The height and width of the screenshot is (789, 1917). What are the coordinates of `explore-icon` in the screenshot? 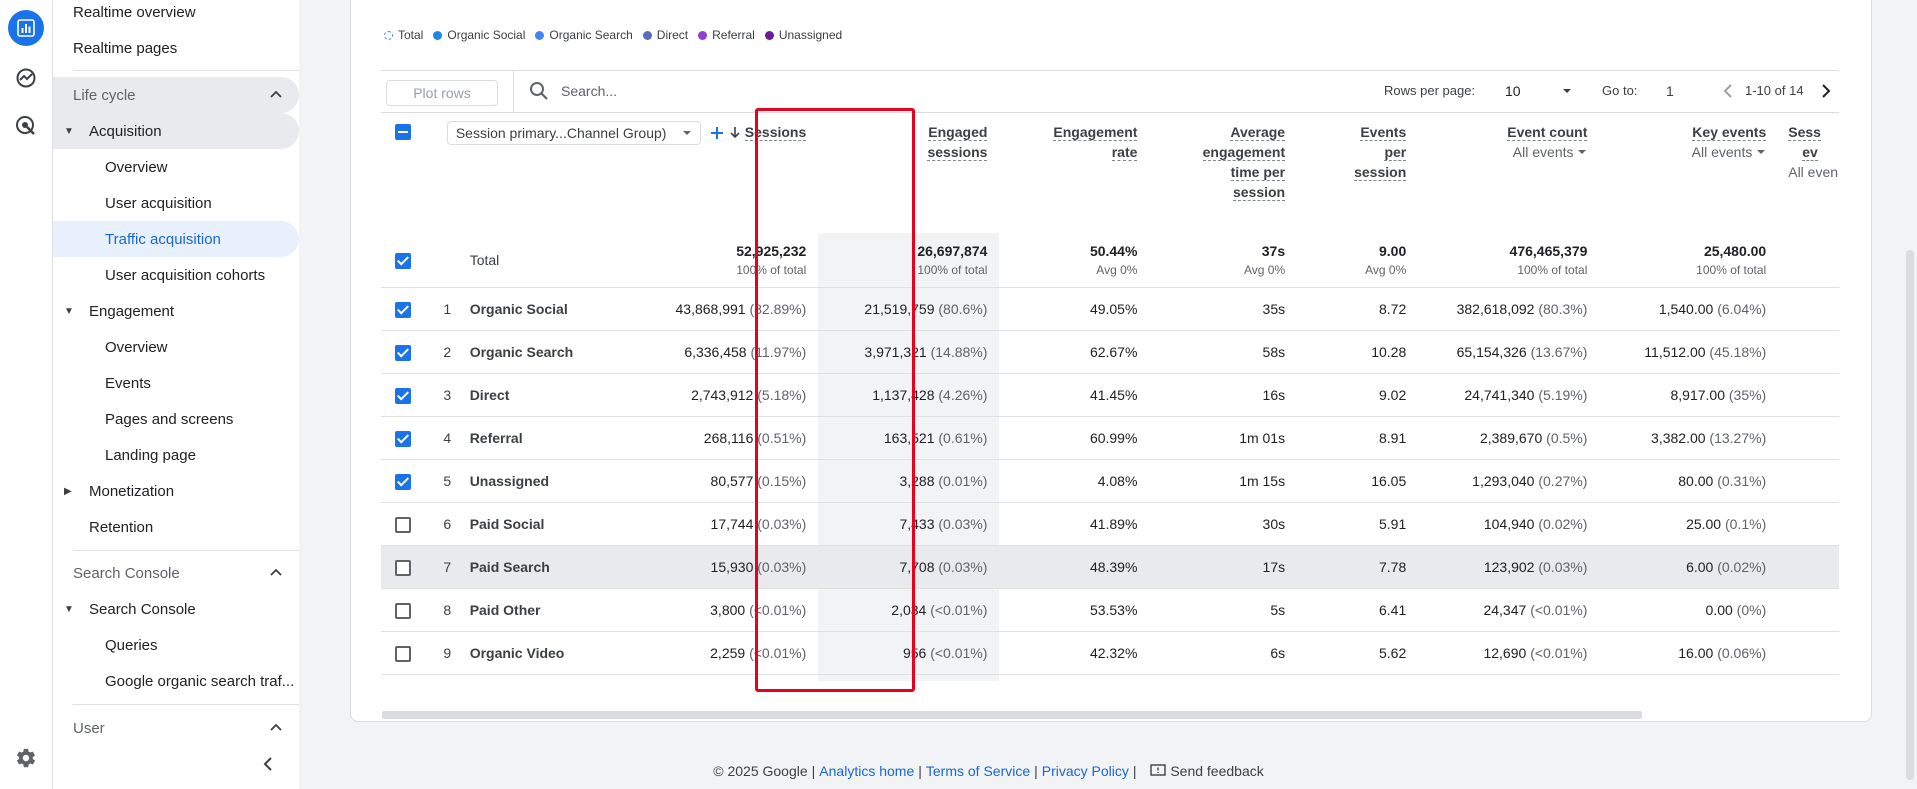 It's located at (26, 78).